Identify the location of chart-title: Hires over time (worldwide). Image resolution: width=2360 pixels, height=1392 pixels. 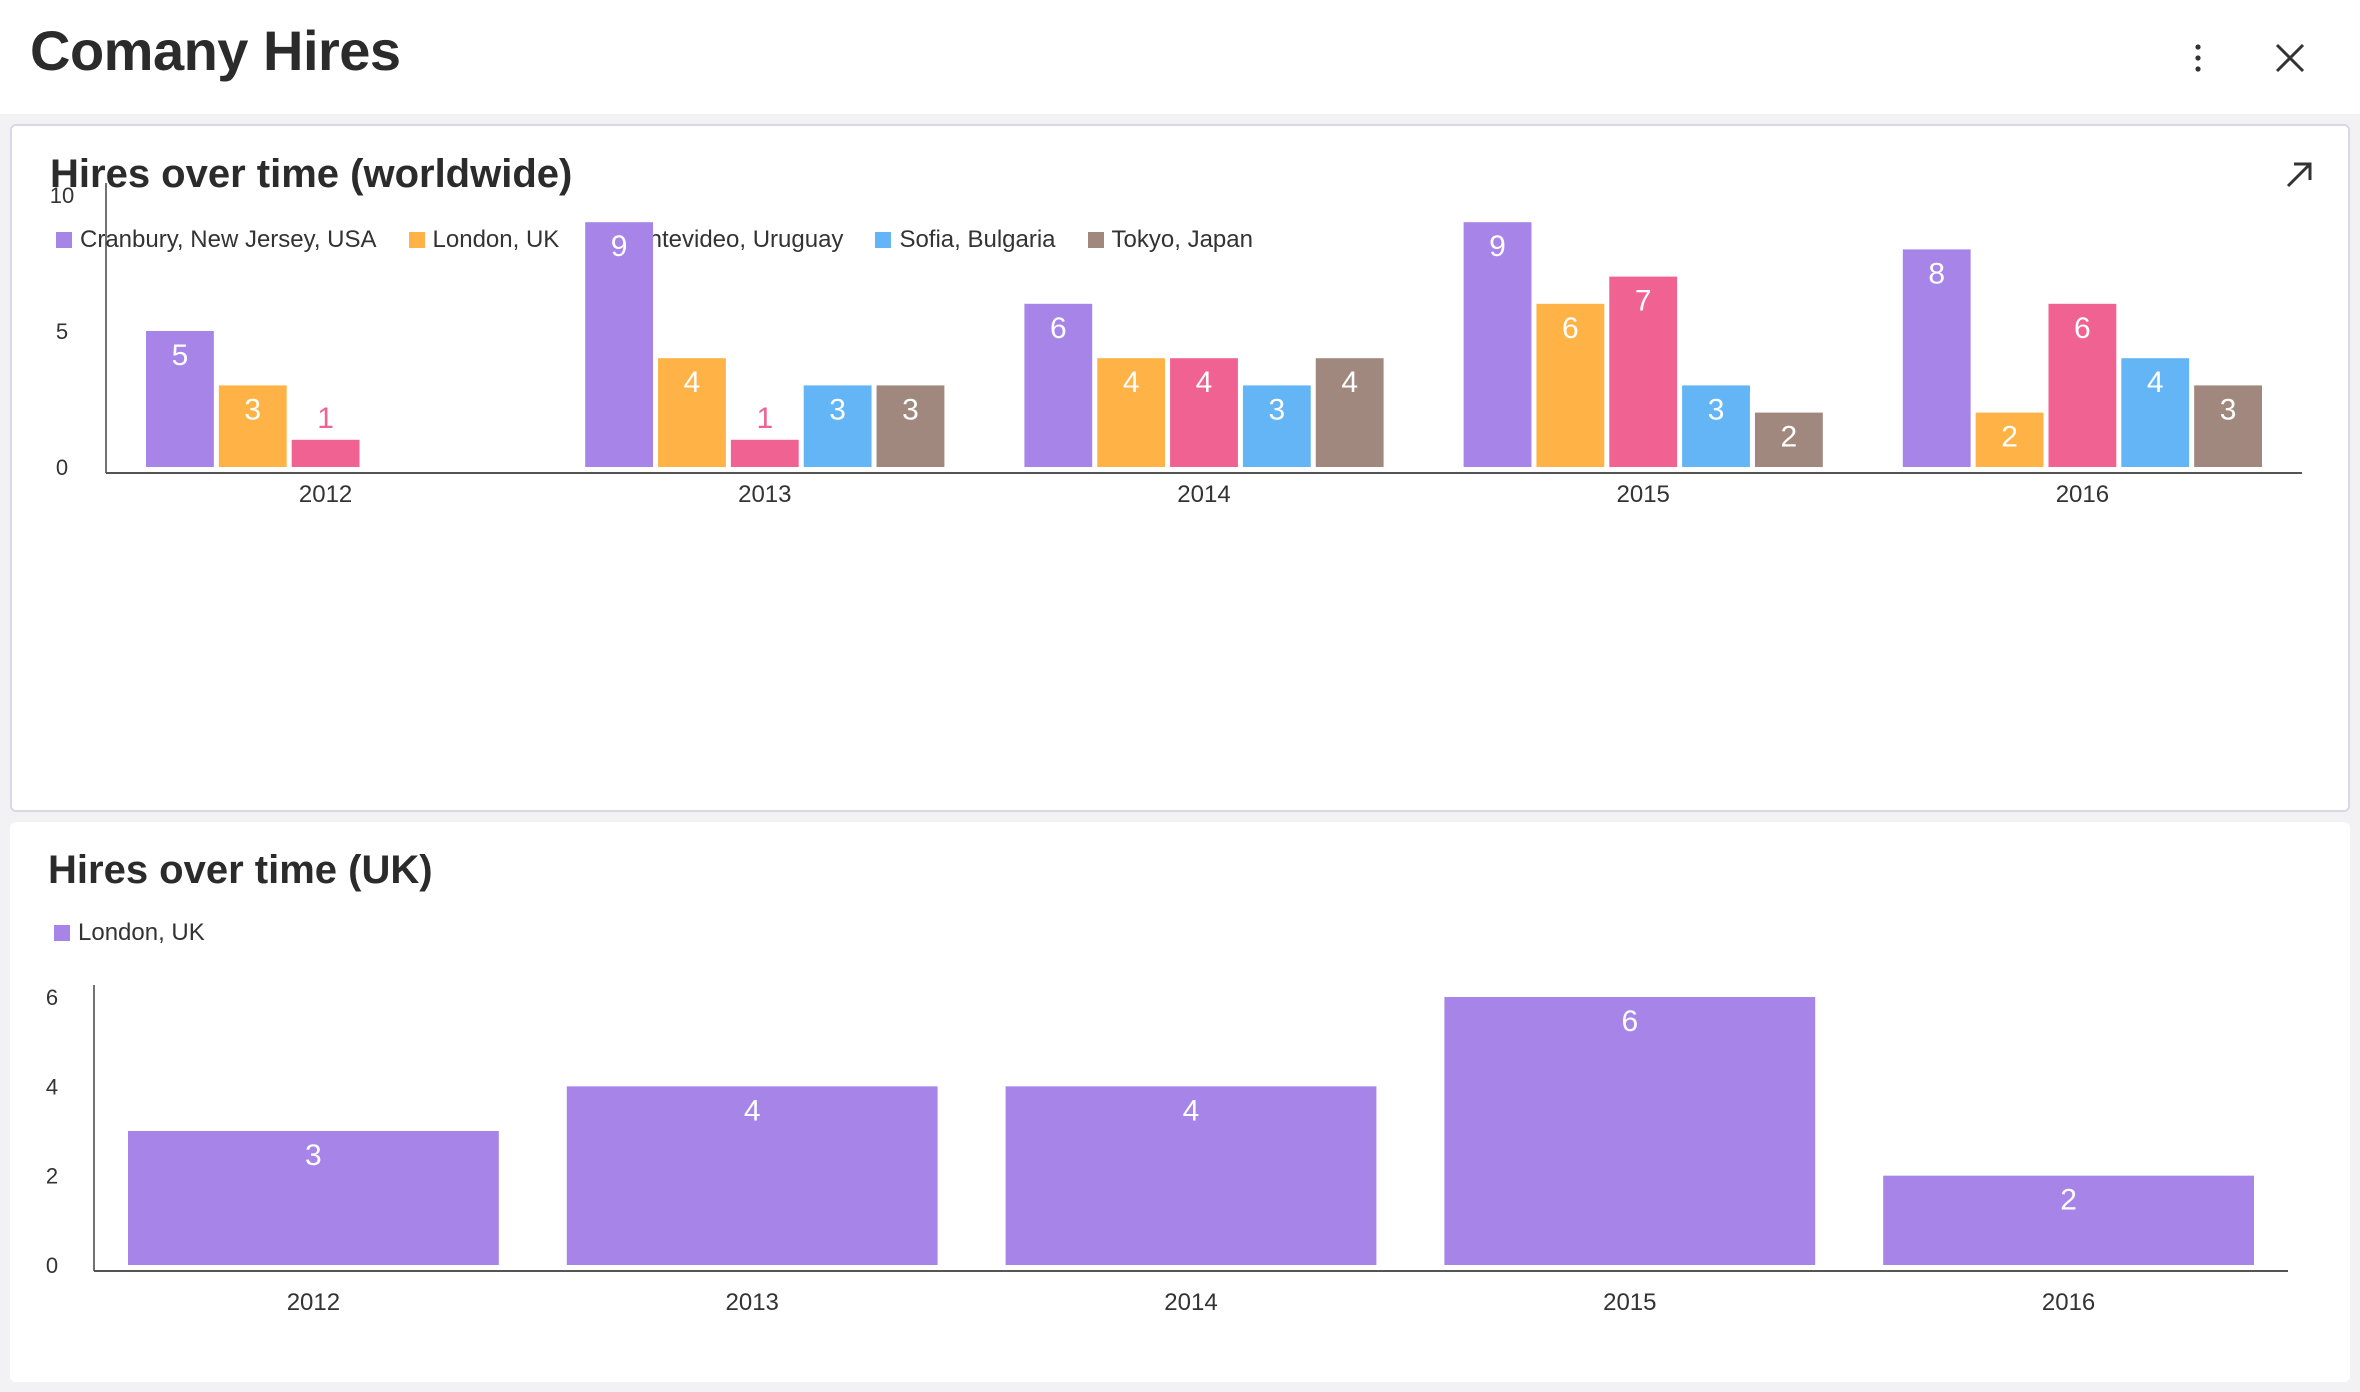
(311, 174).